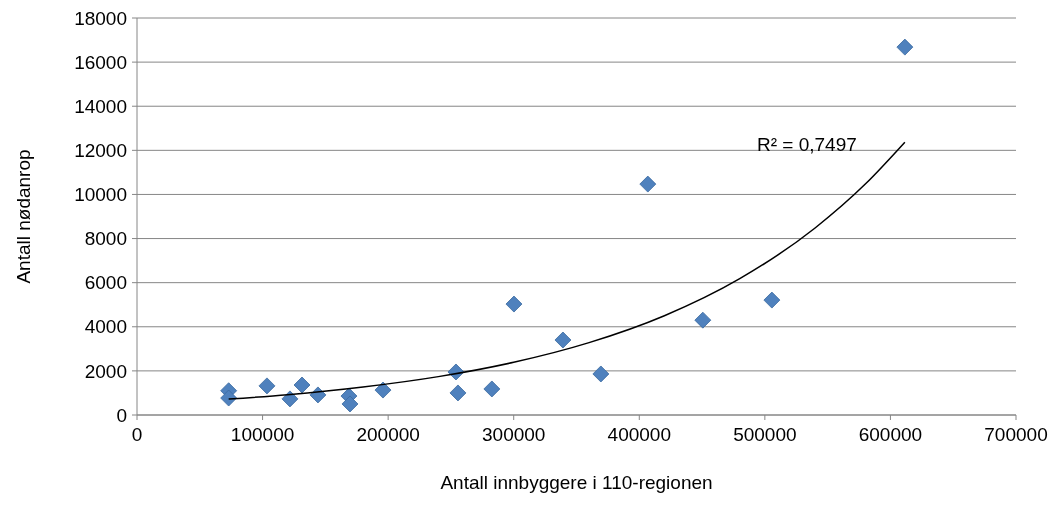  Describe the element at coordinates (388, 434) in the screenshot. I see `x-tick-label: 200000` at that location.